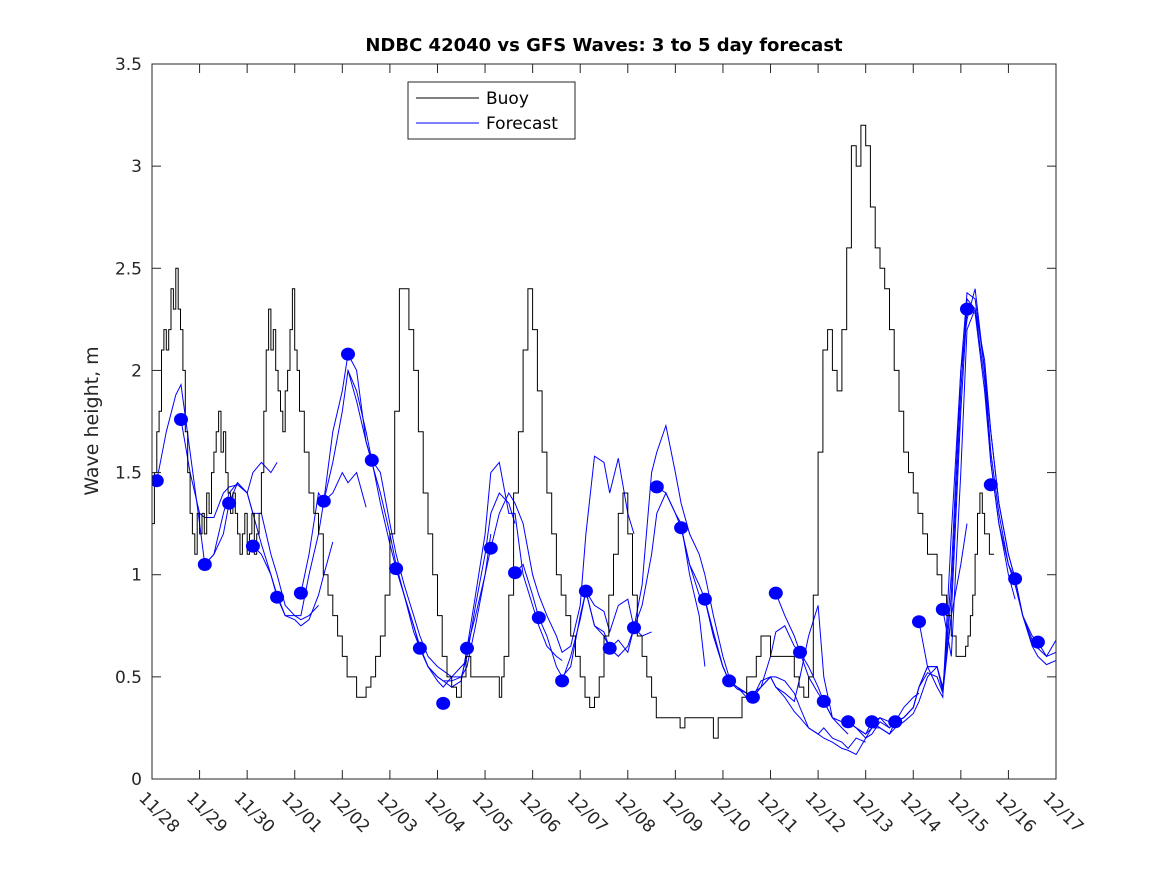 Image resolution: width=1167 pixels, height=875 pixels. I want to click on y-tick-label: 0.5, so click(128, 678).